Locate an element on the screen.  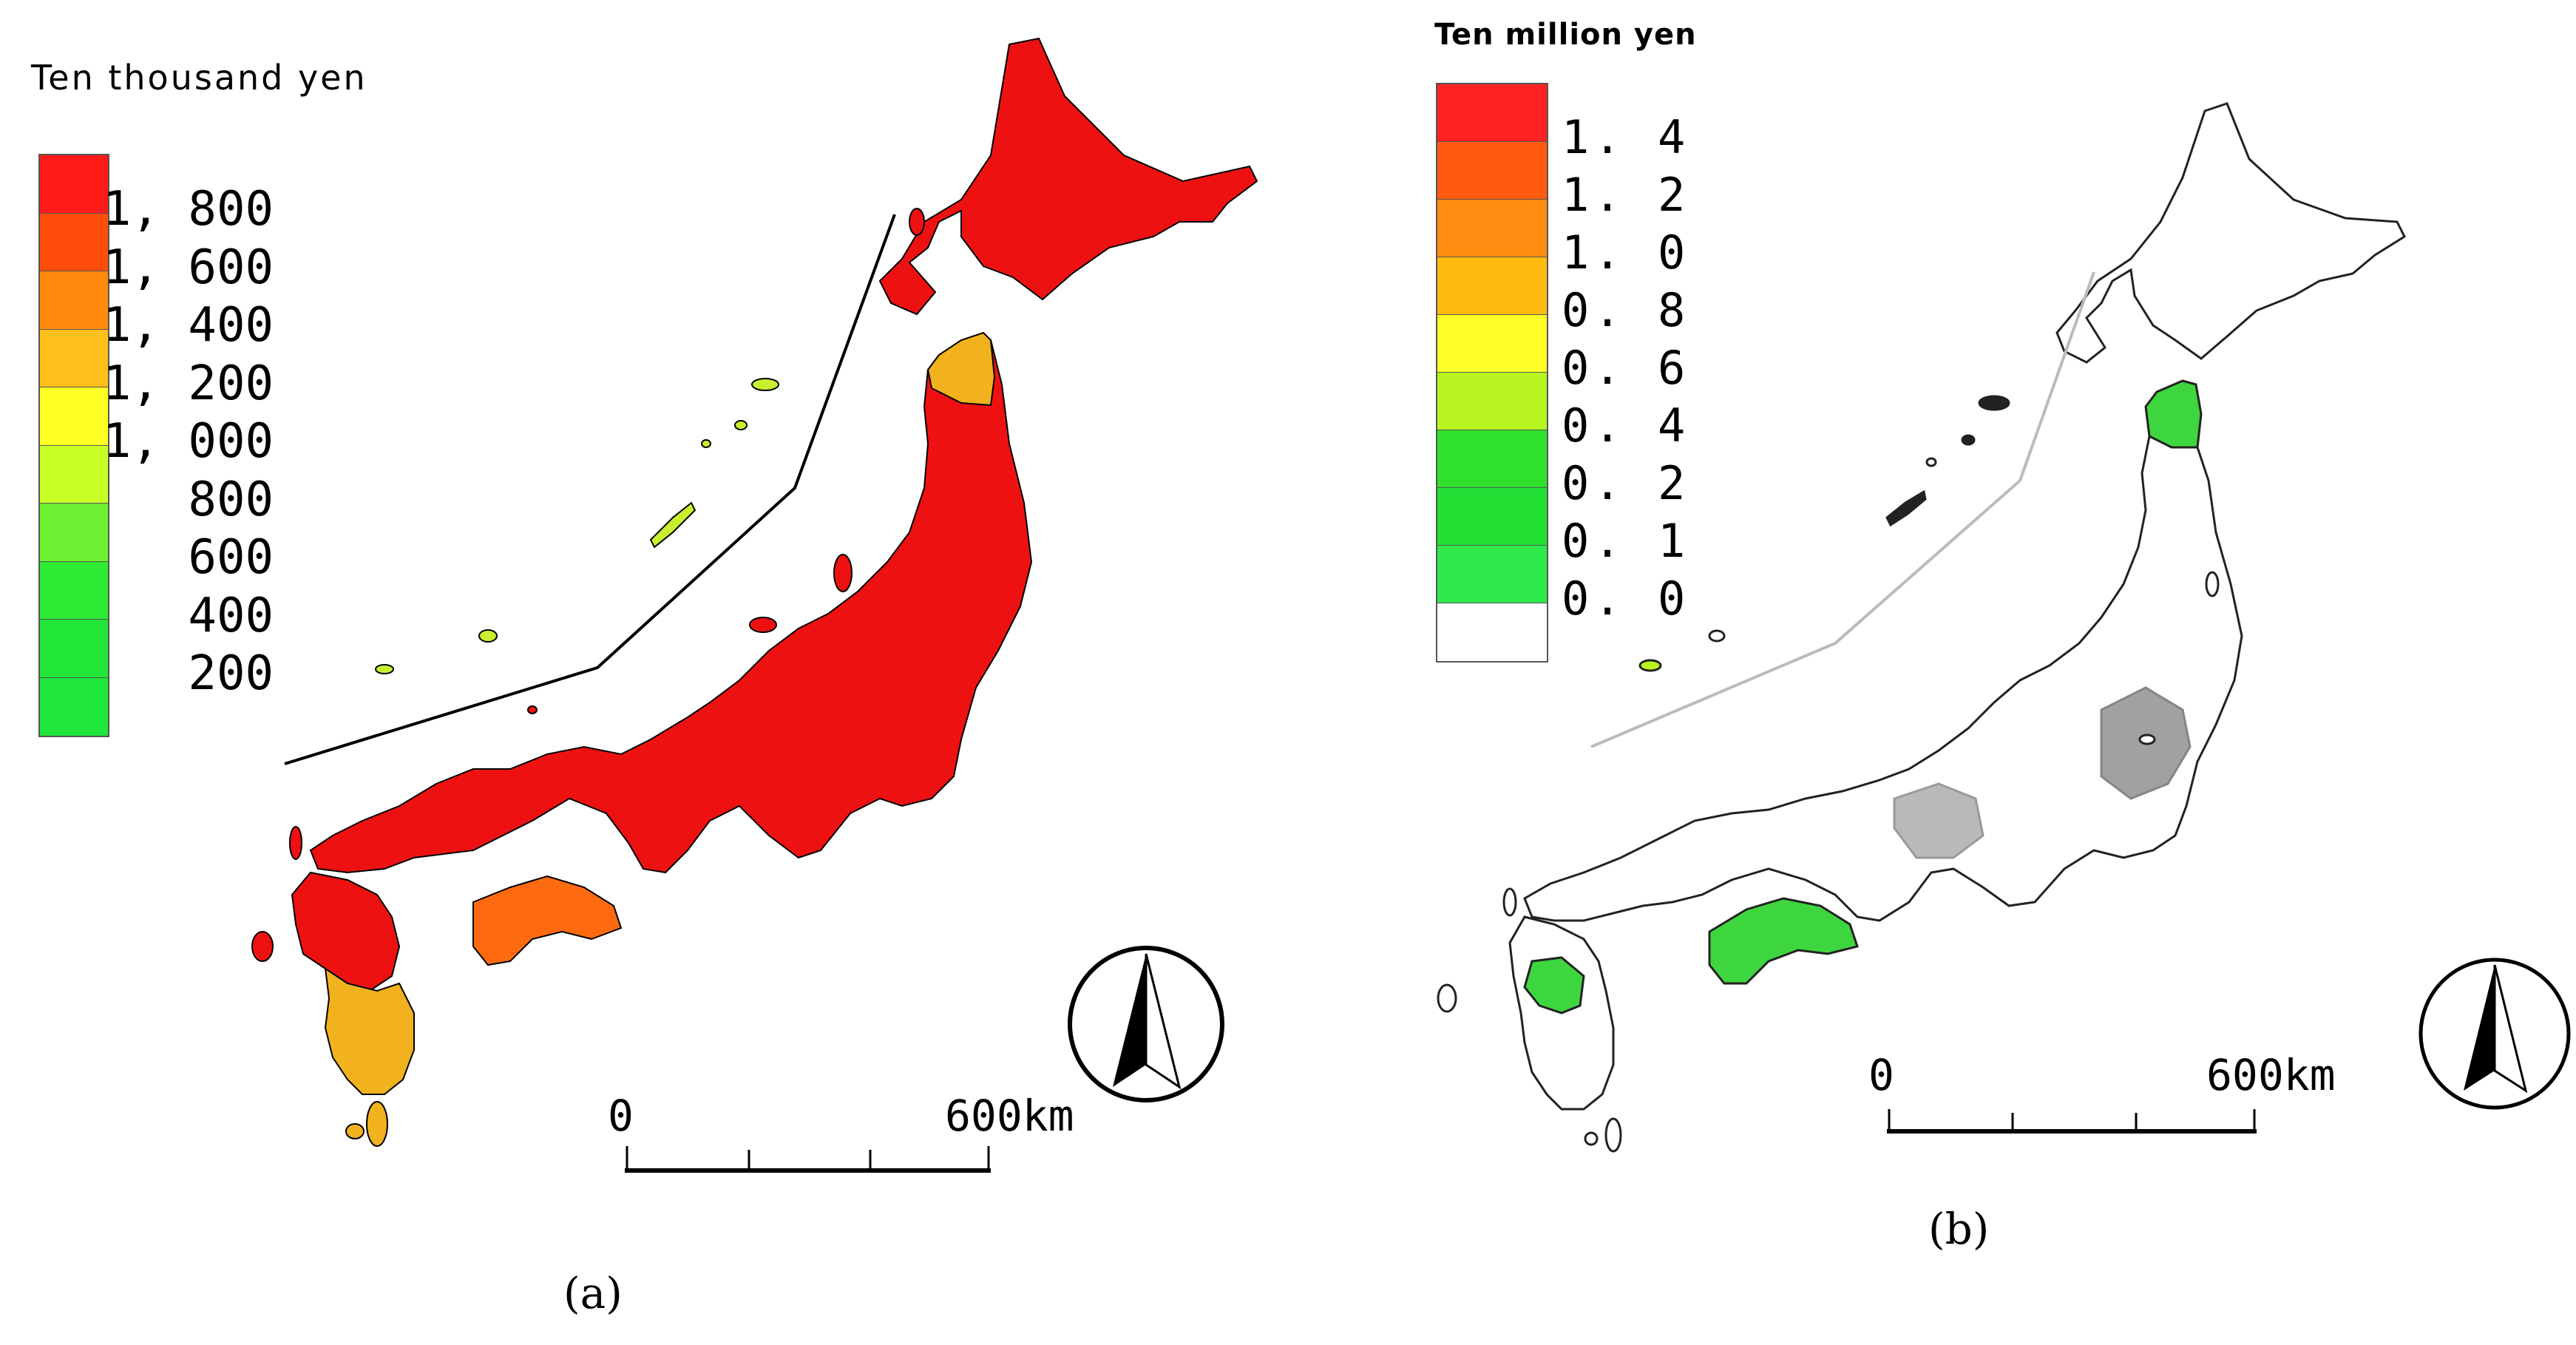
legend-title-b: Ten million yen is located at coordinates (1565, 35).